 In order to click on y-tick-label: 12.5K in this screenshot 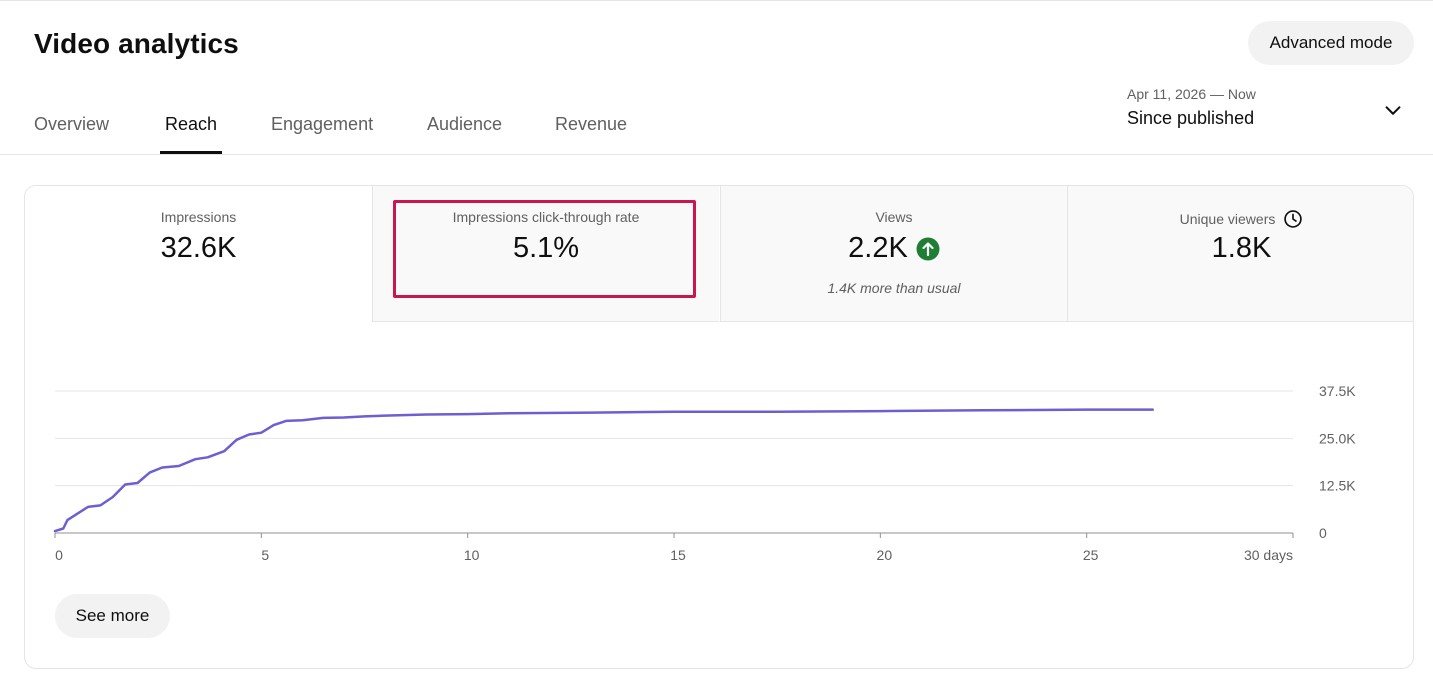, I will do `click(1337, 486)`.